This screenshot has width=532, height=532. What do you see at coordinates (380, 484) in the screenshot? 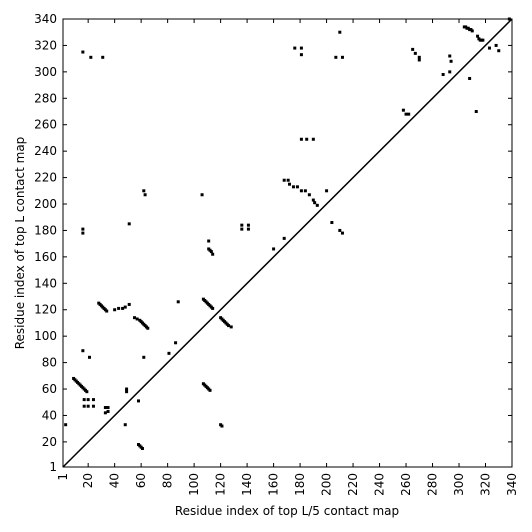
I see `x-tick-label: 240` at bounding box center [380, 484].